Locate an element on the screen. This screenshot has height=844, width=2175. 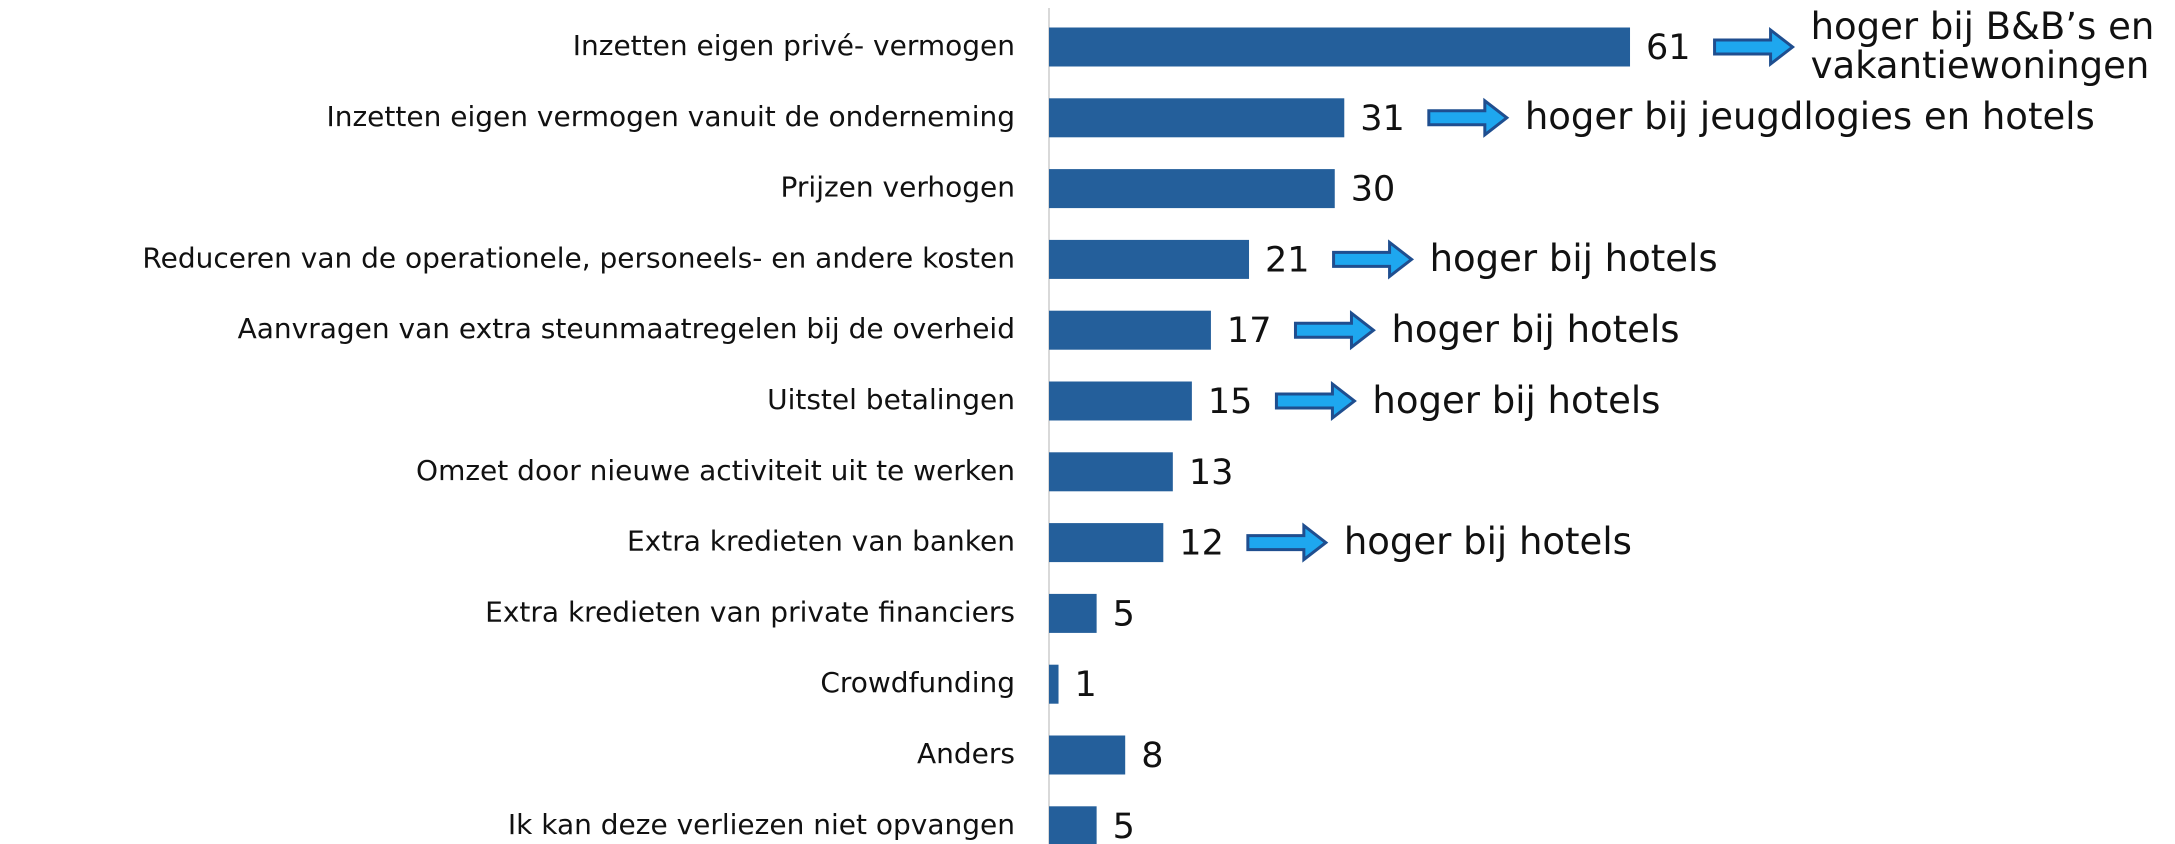
annotation-box: hoger bij jeugdlogies en hotels is located at coordinates (1848, 118).